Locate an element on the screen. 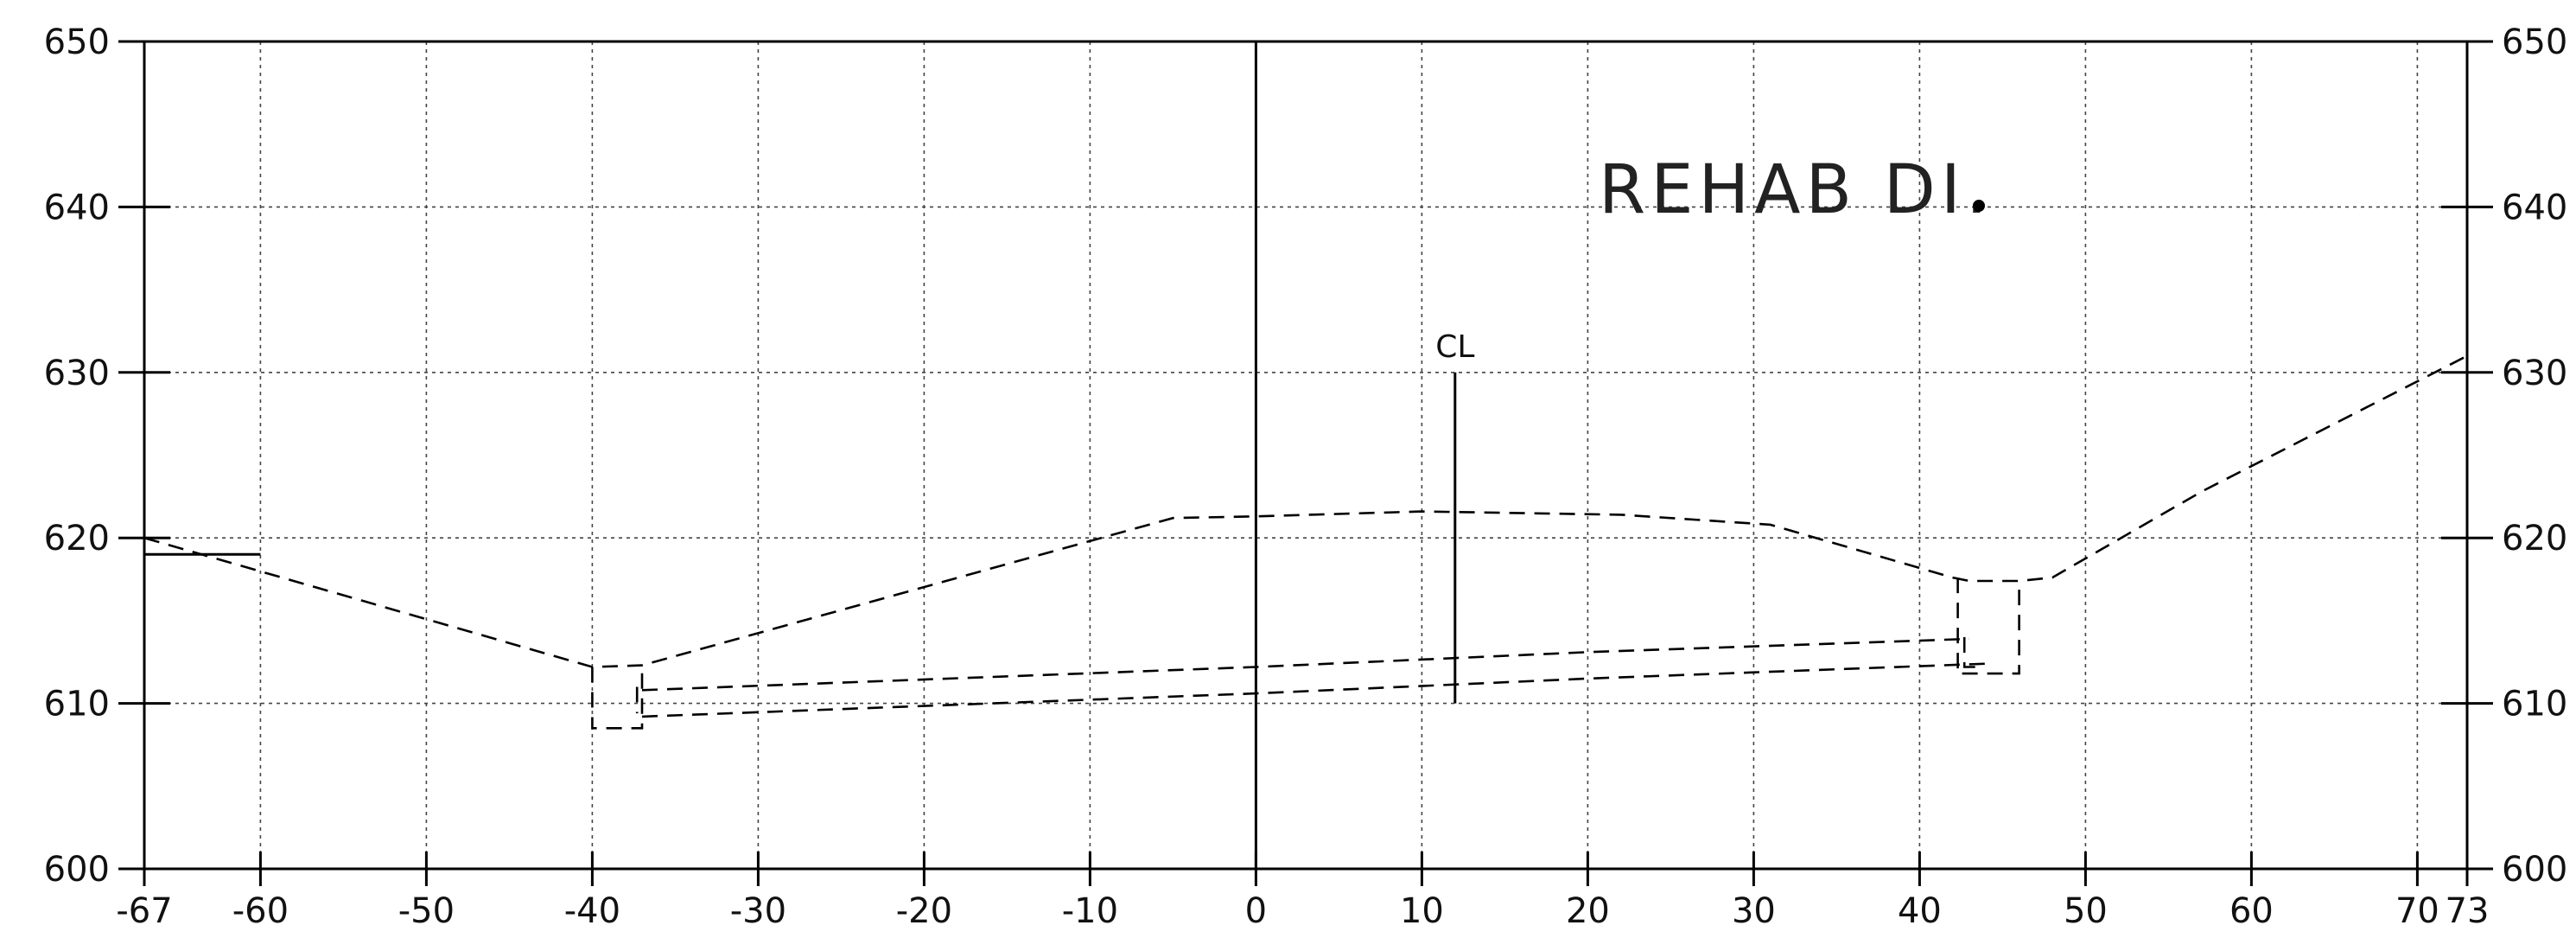 The height and width of the screenshot is (938, 2576). x-tick-label: 20 is located at coordinates (1588, 911).